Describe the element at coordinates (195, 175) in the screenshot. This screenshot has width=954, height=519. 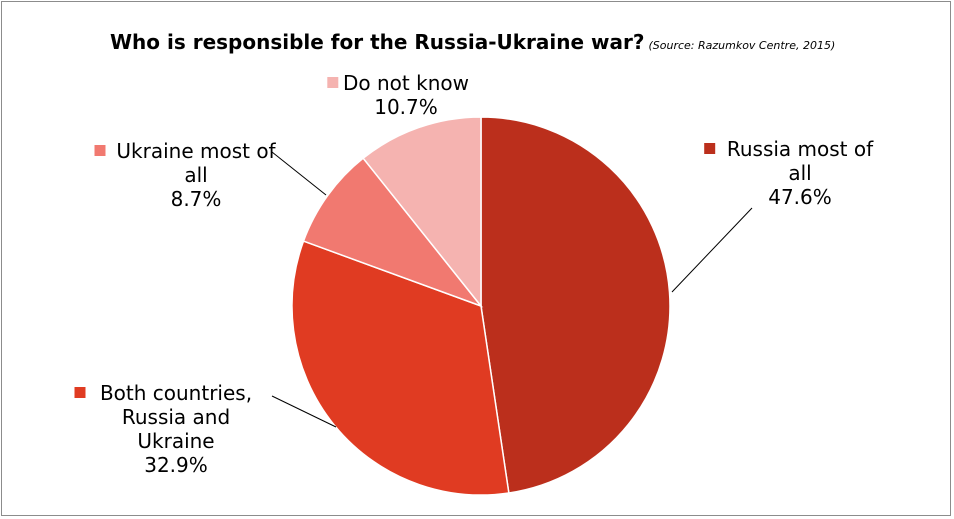
I see `slice-label-ukraine: all` at that location.